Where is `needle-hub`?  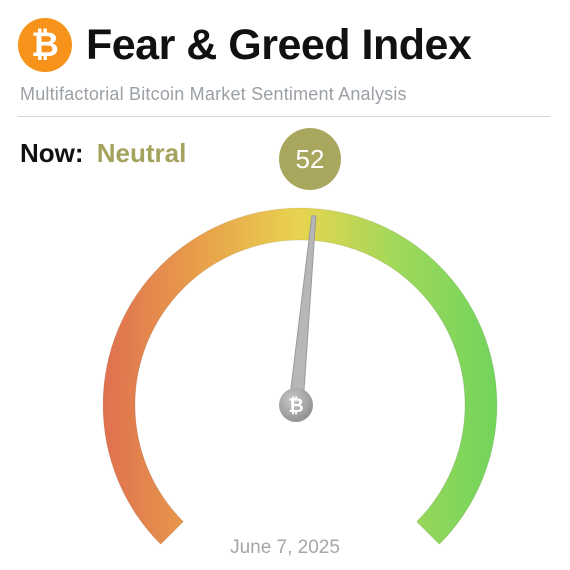
needle-hub is located at coordinates (296, 405).